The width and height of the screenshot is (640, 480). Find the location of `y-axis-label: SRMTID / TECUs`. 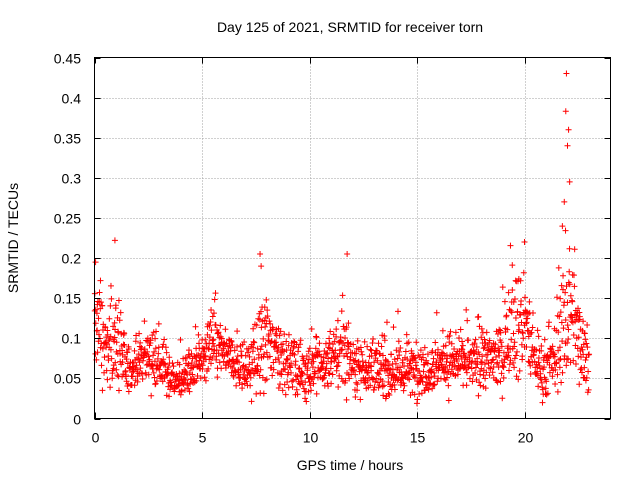

y-axis-label: SRMTID / TECUs is located at coordinates (13, 238).